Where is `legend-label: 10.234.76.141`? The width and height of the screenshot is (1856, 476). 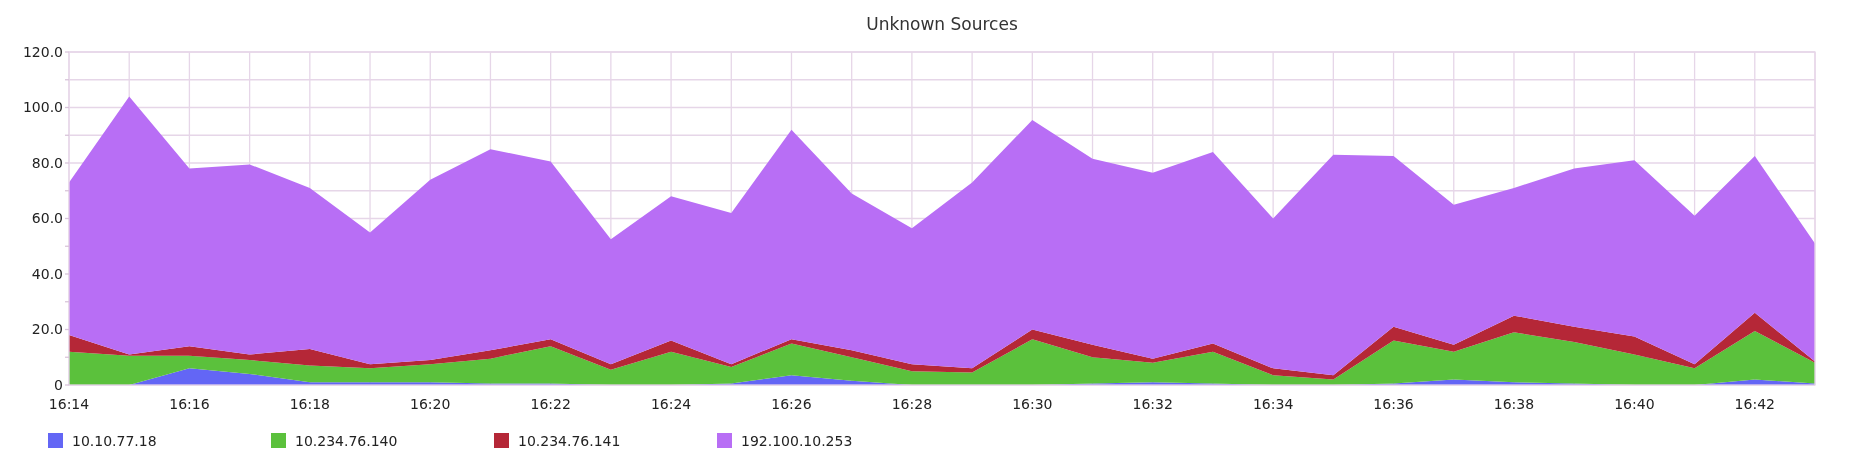 legend-label: 10.234.76.141 is located at coordinates (569, 440).